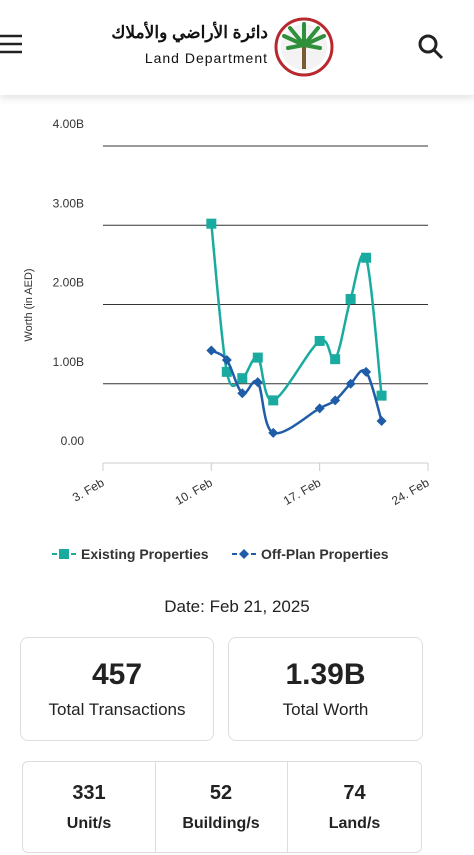 This screenshot has height=855, width=474. What do you see at coordinates (194, 491) in the screenshot?
I see `x-tick-label: 10. Feb` at bounding box center [194, 491].